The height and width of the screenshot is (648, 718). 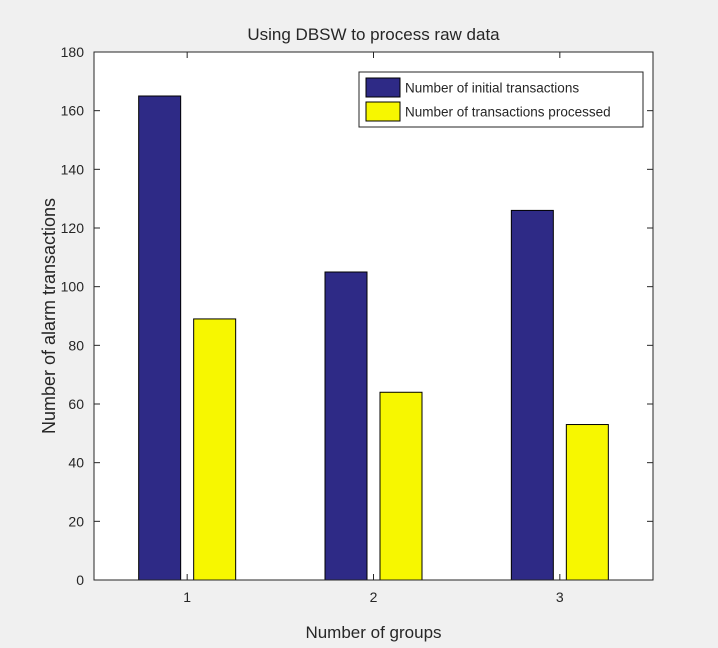 I want to click on y-tick-label: 160, so click(x=73, y=111).